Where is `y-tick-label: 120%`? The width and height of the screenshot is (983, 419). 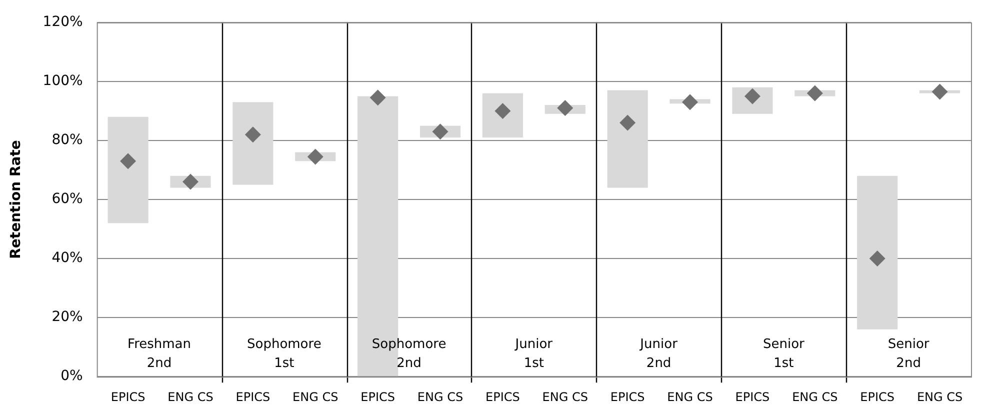 y-tick-label: 120% is located at coordinates (62, 22).